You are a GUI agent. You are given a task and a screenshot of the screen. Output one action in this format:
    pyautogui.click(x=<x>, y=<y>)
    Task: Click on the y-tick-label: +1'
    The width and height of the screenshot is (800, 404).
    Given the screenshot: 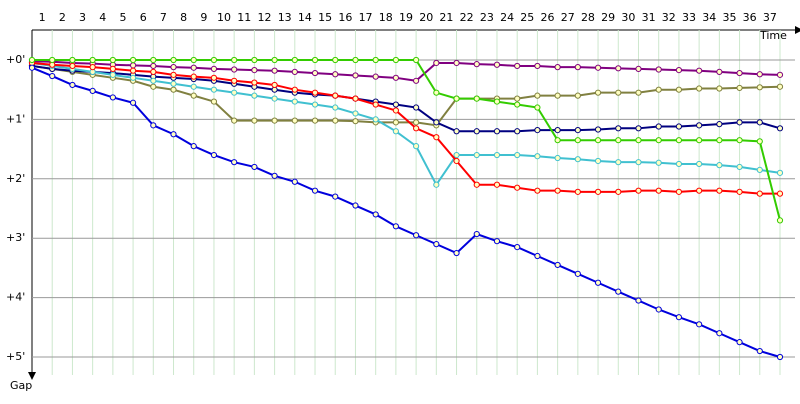 What is the action you would take?
    pyautogui.click(x=15, y=118)
    